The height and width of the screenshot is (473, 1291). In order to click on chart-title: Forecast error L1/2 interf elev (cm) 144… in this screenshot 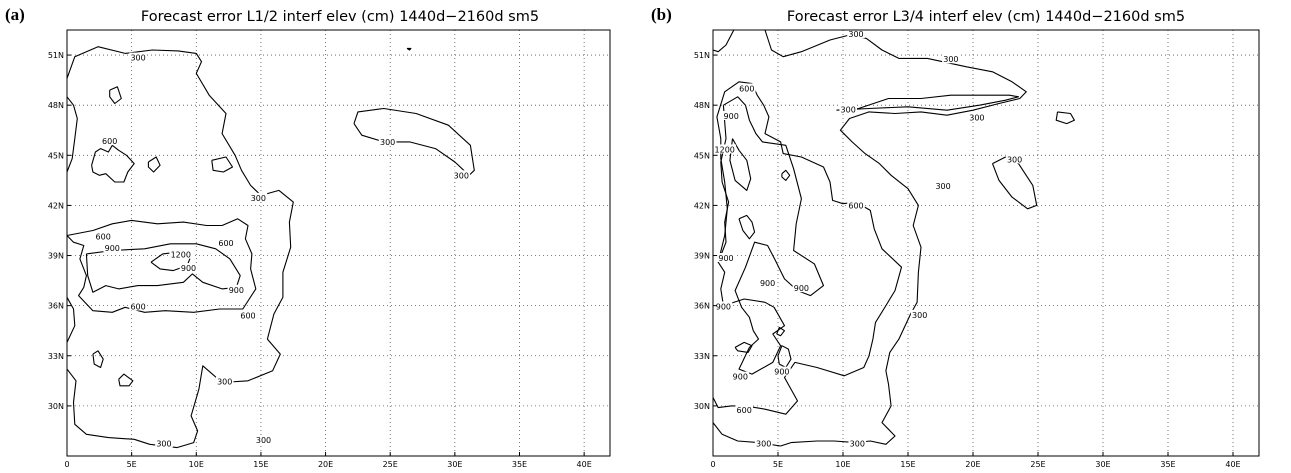, I will do `click(340, 17)`.